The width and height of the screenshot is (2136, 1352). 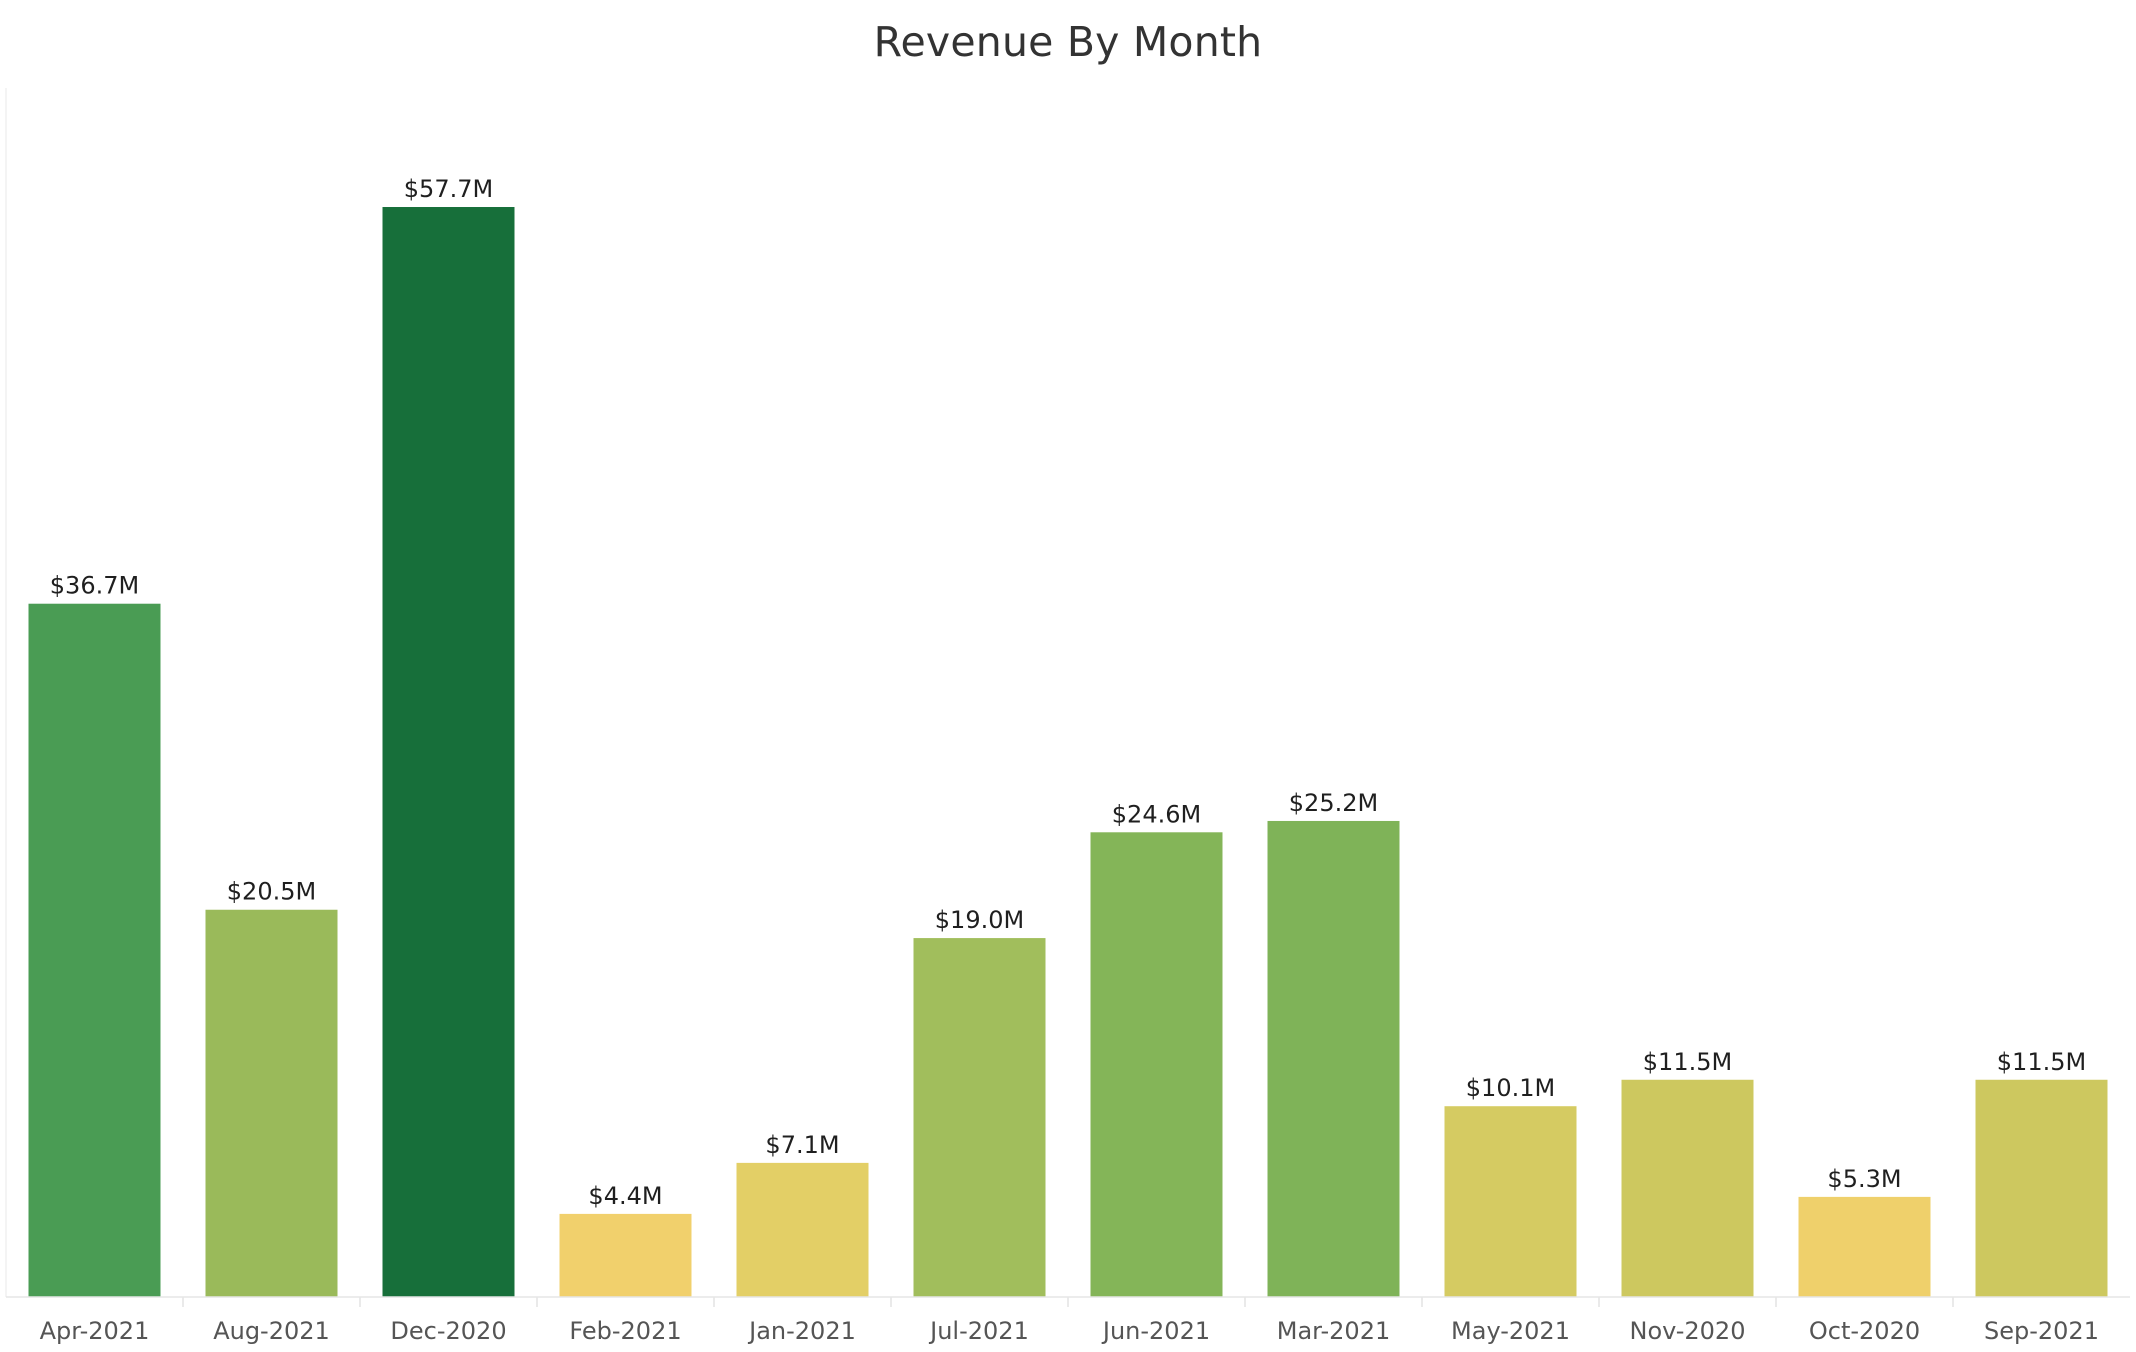 I want to click on data-label: $5.3M, so click(x=1864, y=1179).